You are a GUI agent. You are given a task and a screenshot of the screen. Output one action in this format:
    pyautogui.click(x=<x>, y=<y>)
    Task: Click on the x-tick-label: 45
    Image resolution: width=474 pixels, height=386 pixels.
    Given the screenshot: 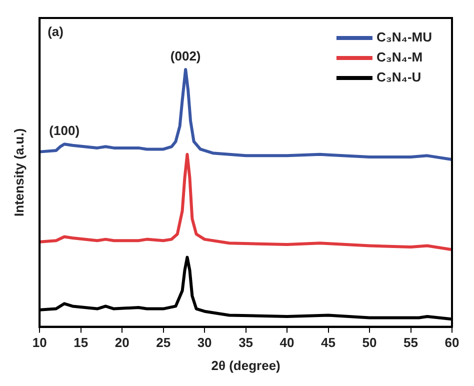 What is the action you would take?
    pyautogui.click(x=328, y=342)
    